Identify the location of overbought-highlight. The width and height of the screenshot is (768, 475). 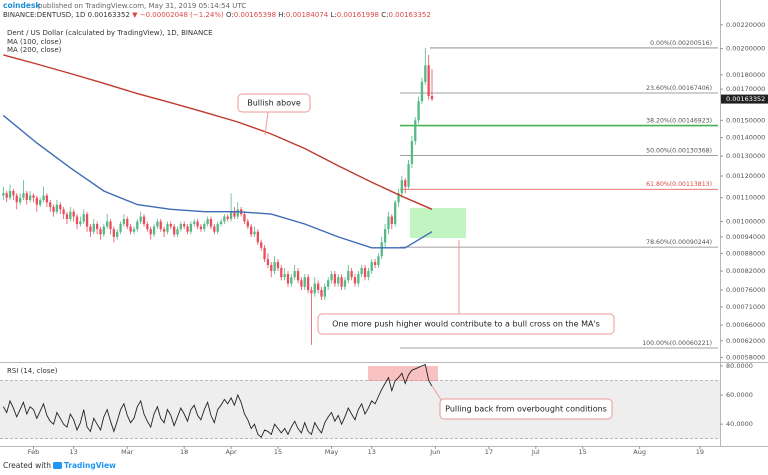
(403, 373).